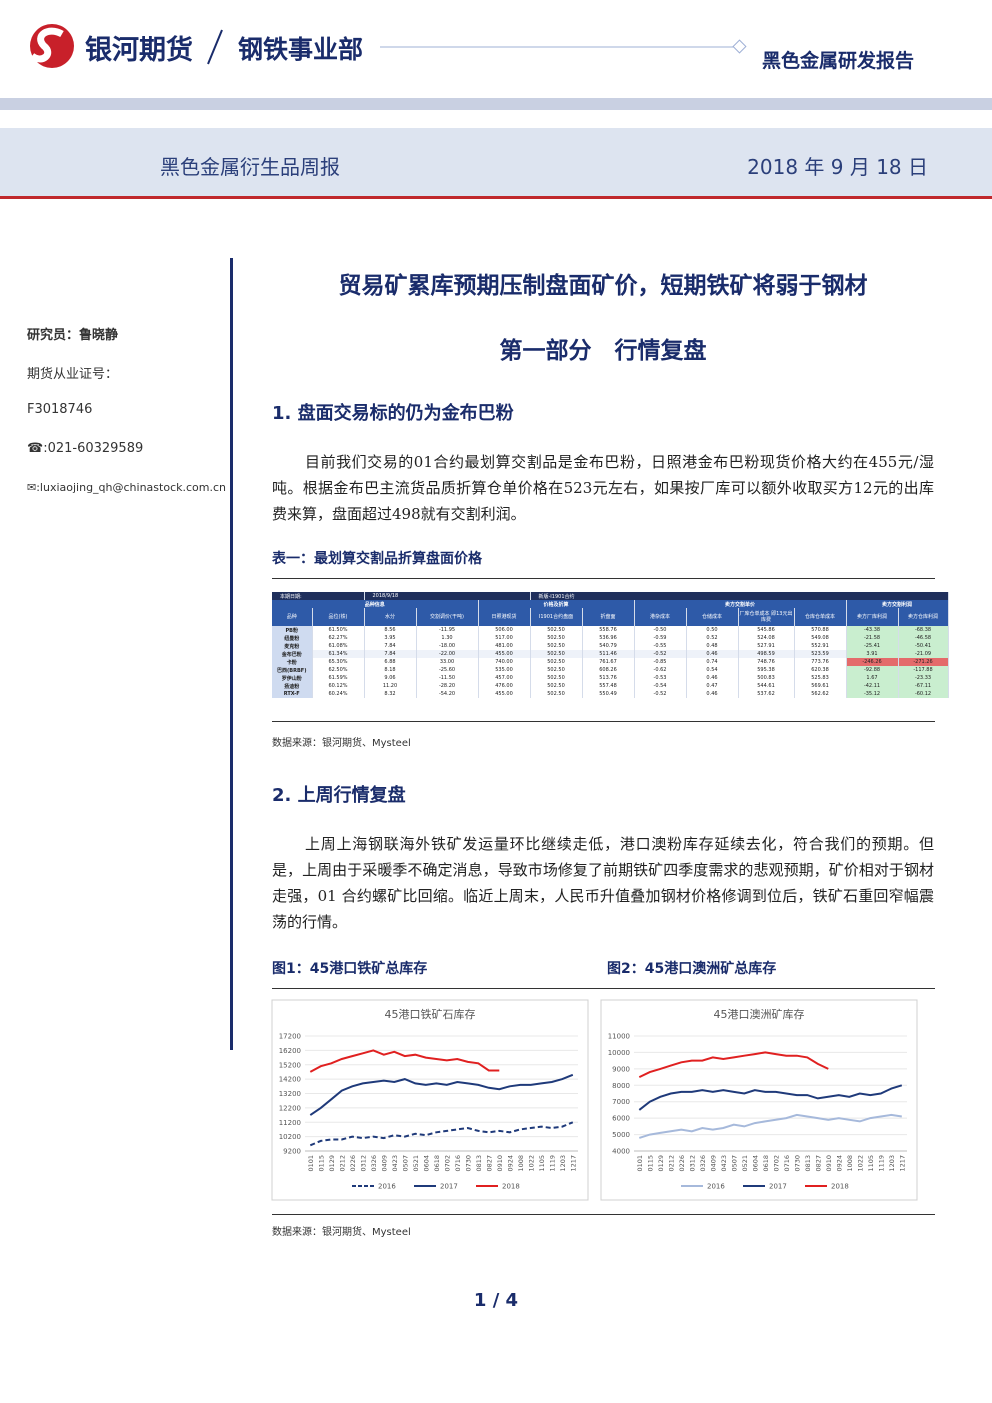 Image resolution: width=992 pixels, height=1403 pixels. I want to click on column-header: 水分, so click(390, 617).